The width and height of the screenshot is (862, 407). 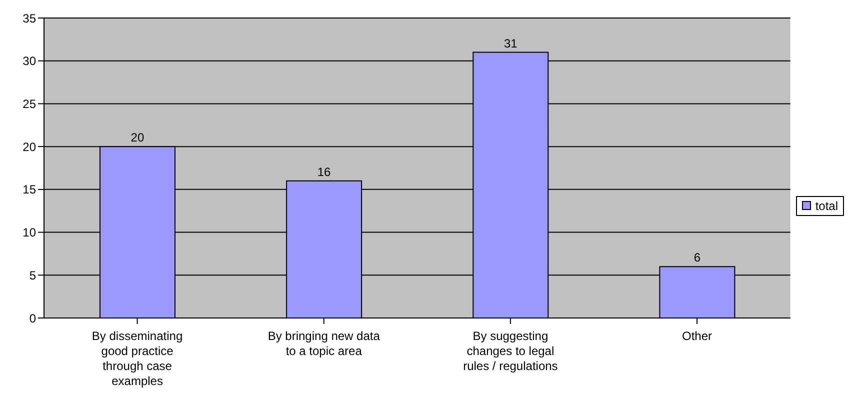 I want to click on y-tick-label: 5, so click(x=32, y=275).